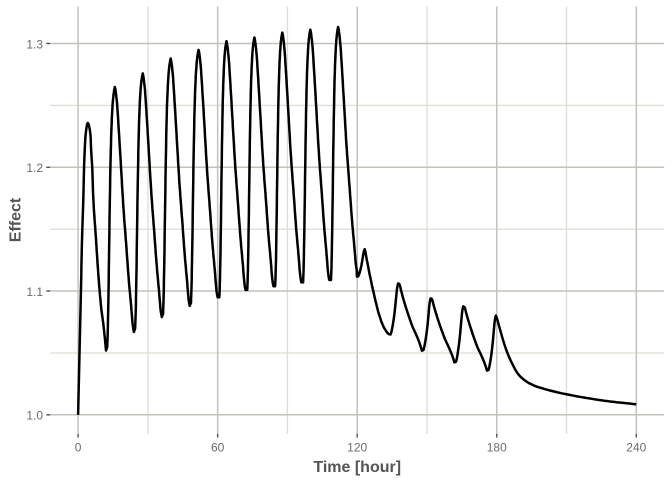 This screenshot has width=672, height=485. Describe the element at coordinates (34, 168) in the screenshot. I see `svg-text: 1.2` at that location.